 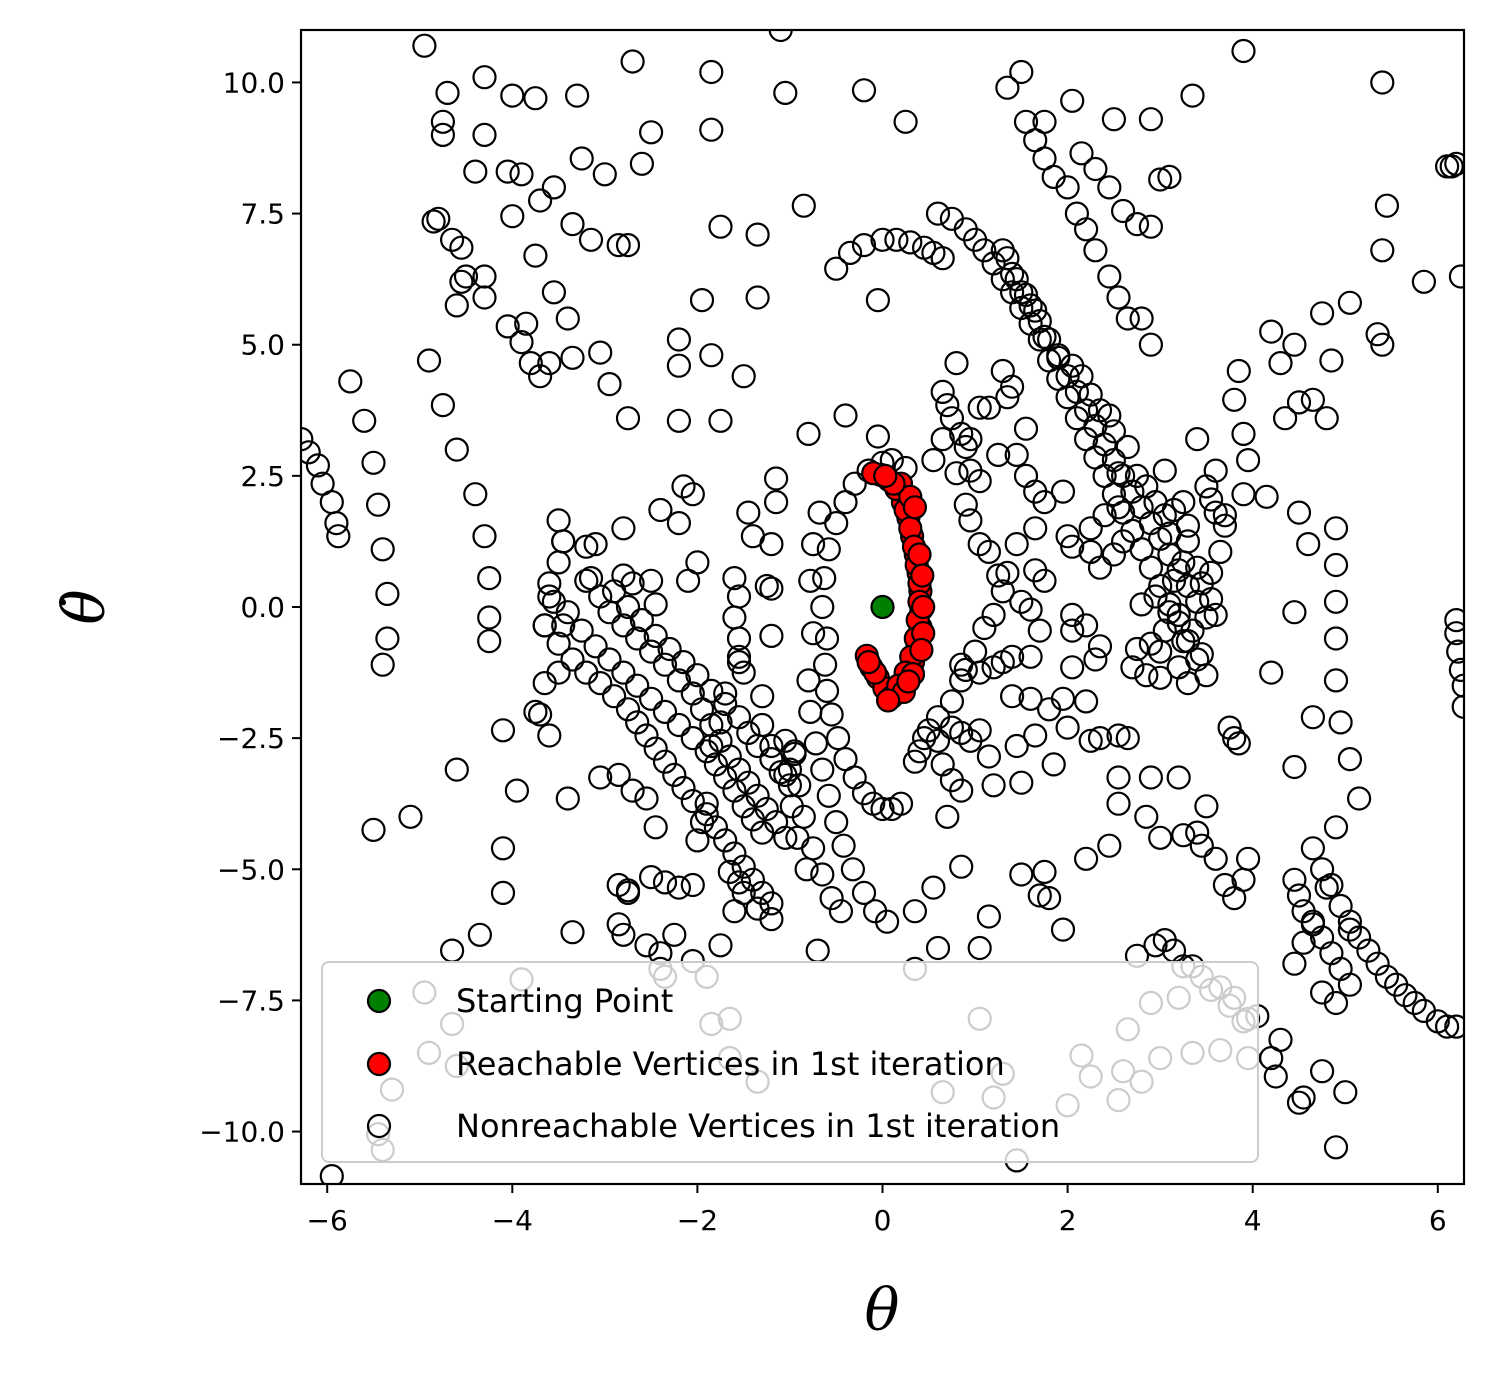 I want to click on reachable-vertex-point, so click(x=885, y=475).